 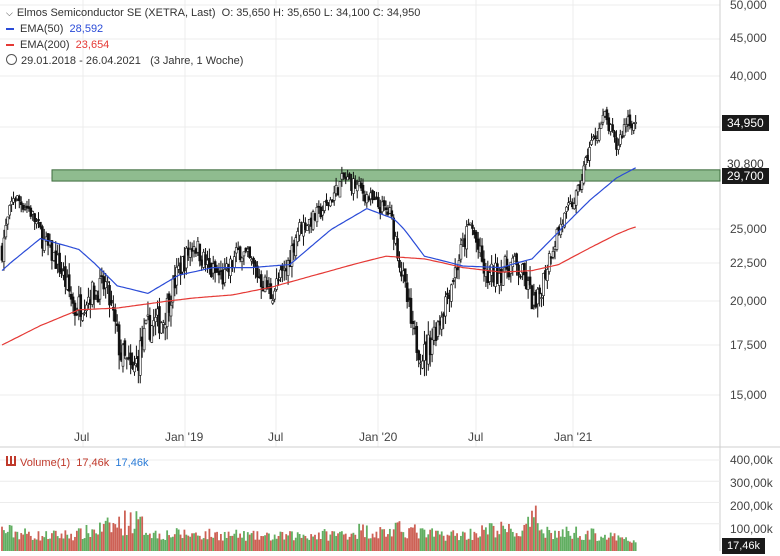 I want to click on legend-ema200: EMA(200) 23,654, so click(x=57, y=45).